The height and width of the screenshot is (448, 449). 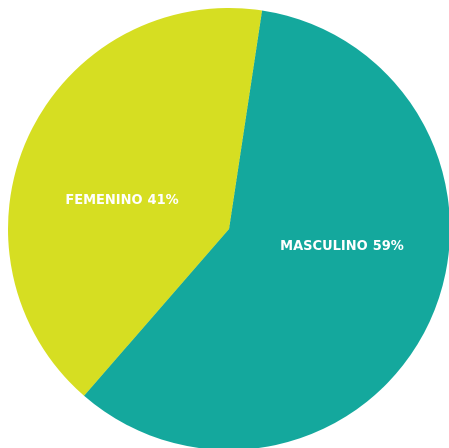 I want to click on slice-label: MASCULINO 59%, so click(x=342, y=246).